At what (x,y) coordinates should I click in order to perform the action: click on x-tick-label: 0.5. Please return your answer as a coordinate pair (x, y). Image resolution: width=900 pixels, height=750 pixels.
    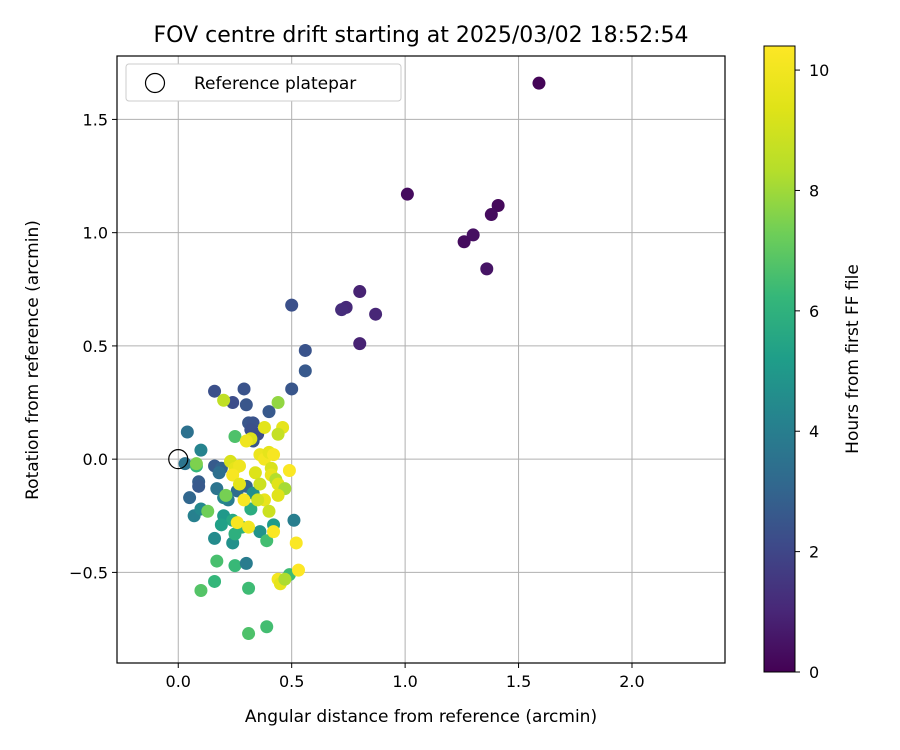
    Looking at the image, I should click on (291, 681).